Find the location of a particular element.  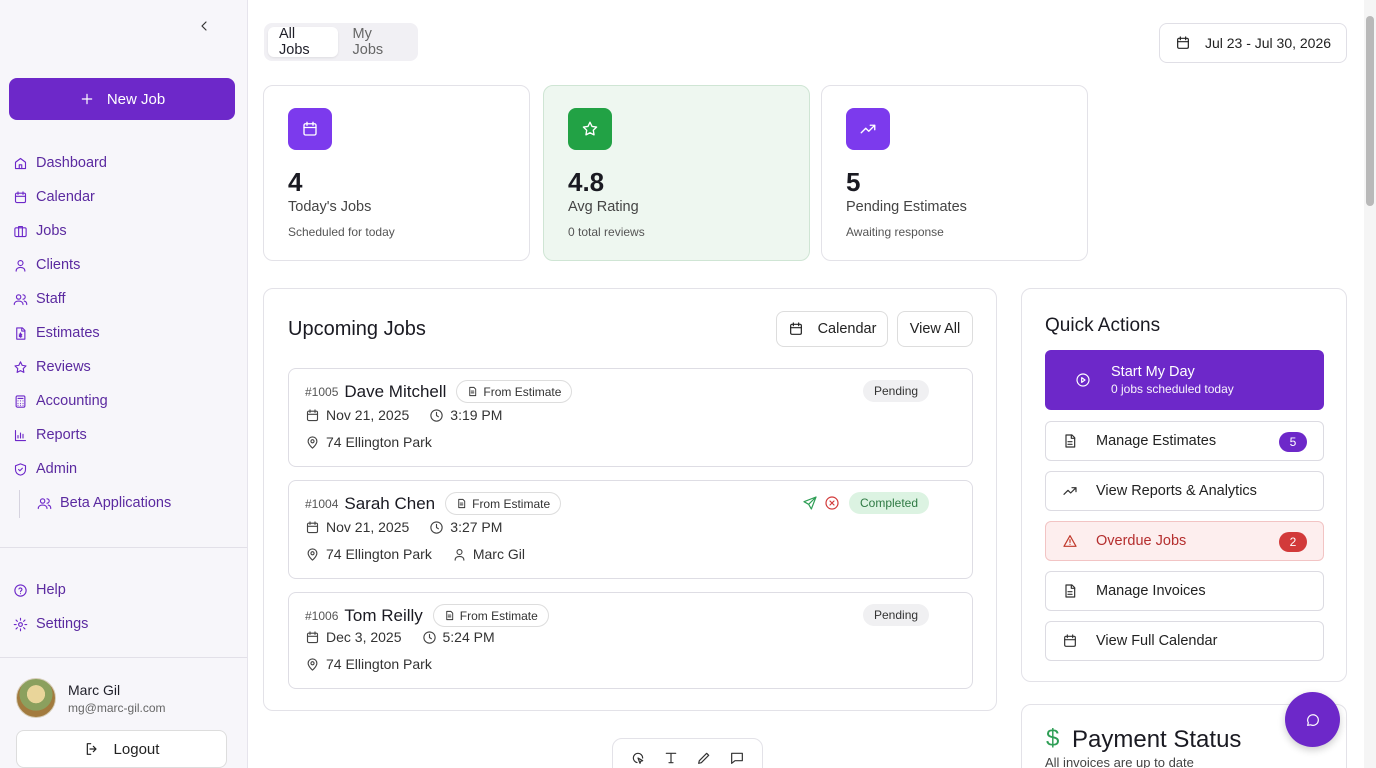

view-all-button: View All is located at coordinates (935, 329).